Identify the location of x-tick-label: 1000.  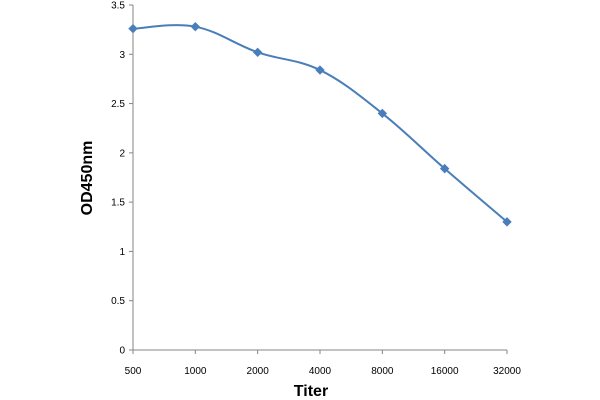
(195, 371).